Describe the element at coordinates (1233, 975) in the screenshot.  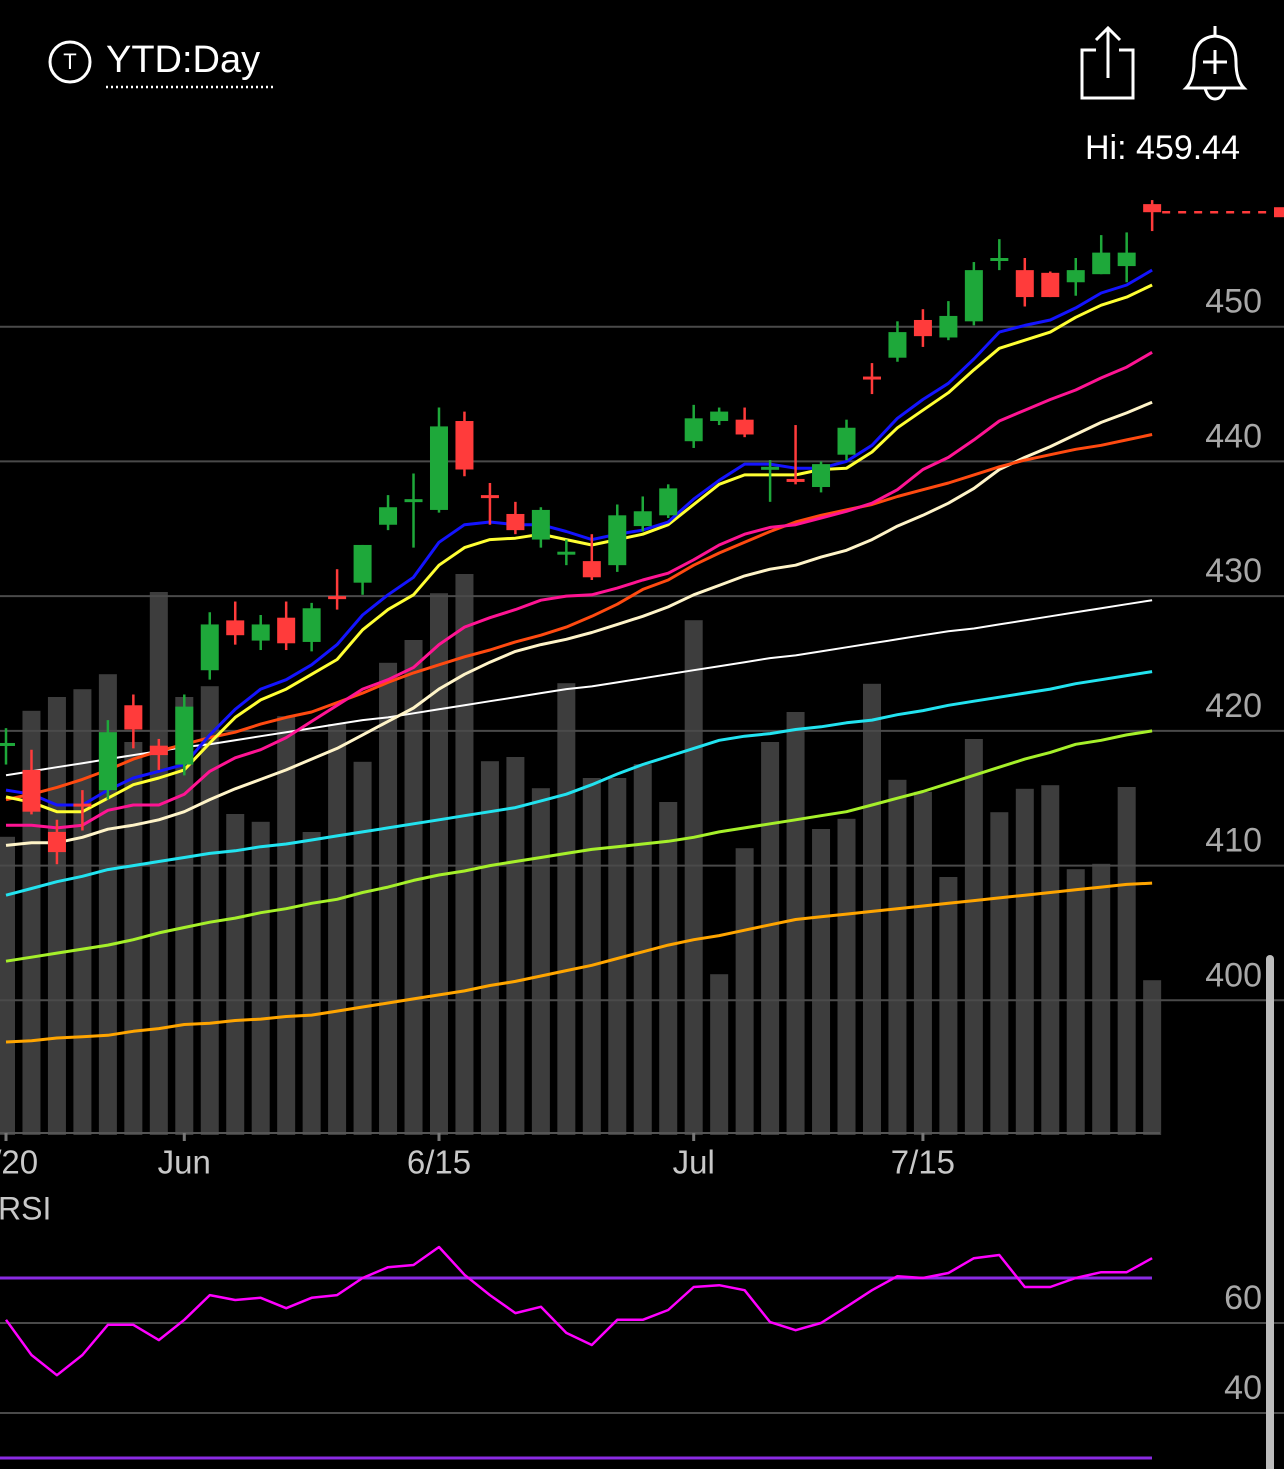
I see `y-tick-label: 400` at that location.